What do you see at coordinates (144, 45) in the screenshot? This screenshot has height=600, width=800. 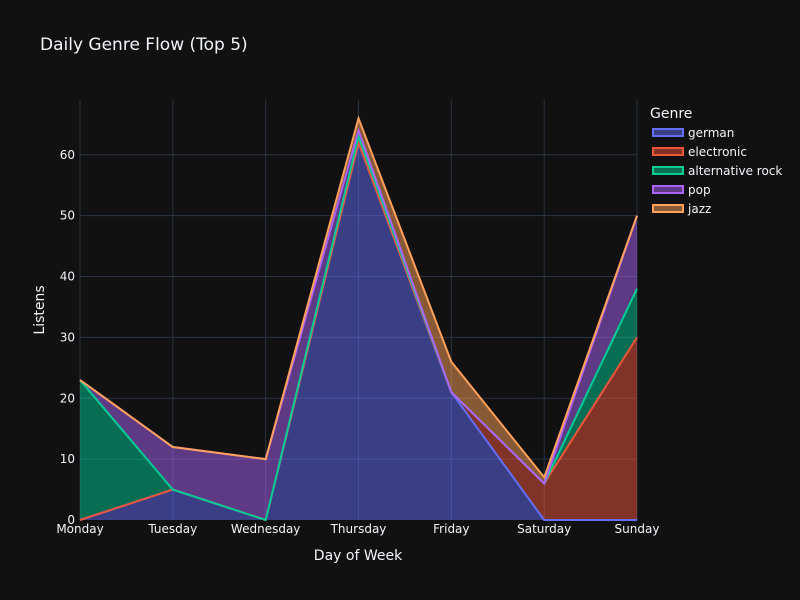 I see `chart-title: Daily Genre Flow (Top 5)` at bounding box center [144, 45].